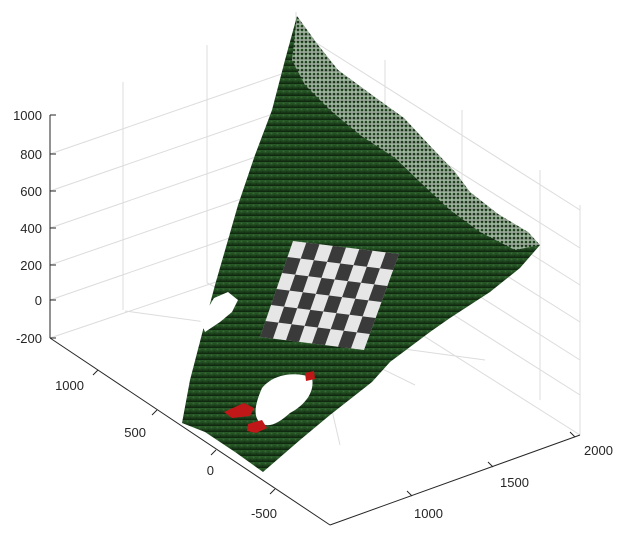 Image resolution: width=634 pixels, height=542 pixels. I want to click on gap-bottom, so click(284, 400).